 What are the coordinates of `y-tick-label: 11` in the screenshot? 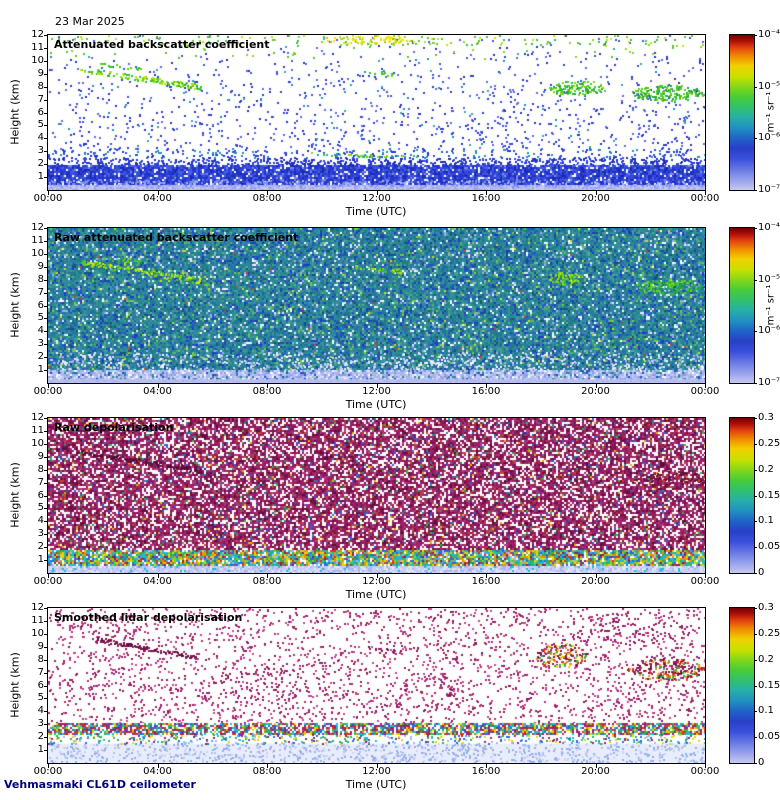 It's located at (37, 620).